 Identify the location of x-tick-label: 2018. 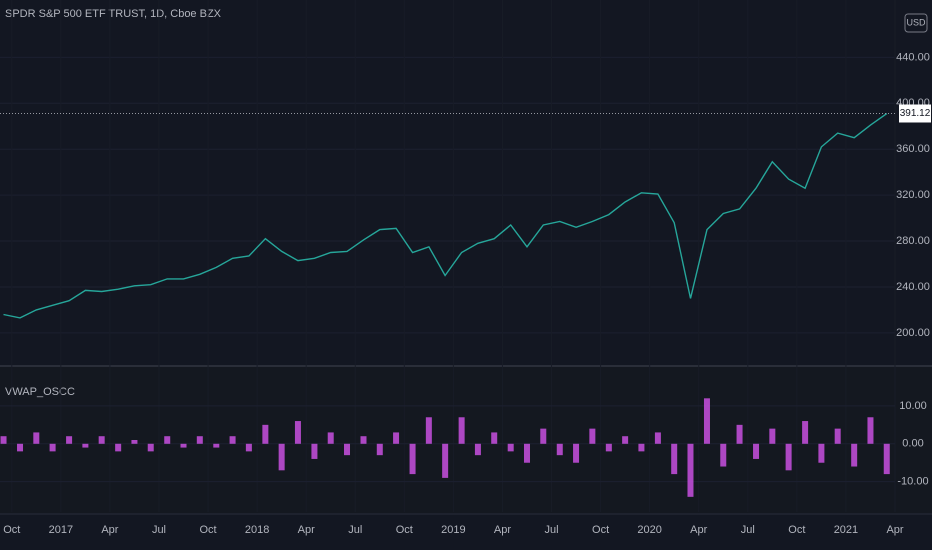
(257, 530).